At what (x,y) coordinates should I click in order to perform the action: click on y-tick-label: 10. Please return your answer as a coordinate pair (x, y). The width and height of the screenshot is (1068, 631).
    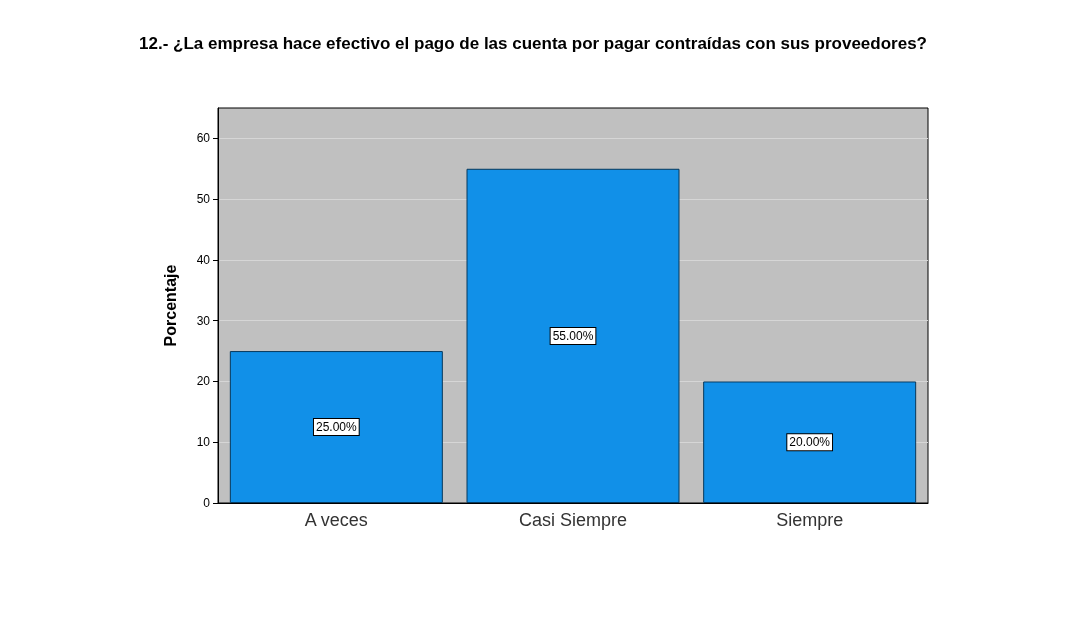
    Looking at the image, I should click on (203, 442).